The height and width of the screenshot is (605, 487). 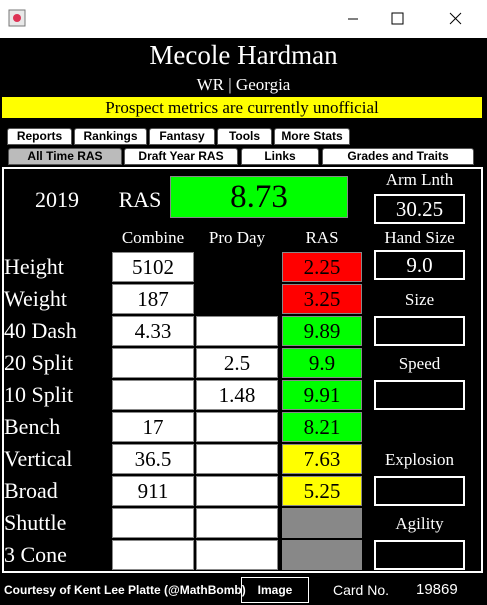 What do you see at coordinates (322, 395) in the screenshot?
I see `ras-cell: 9.91` at bounding box center [322, 395].